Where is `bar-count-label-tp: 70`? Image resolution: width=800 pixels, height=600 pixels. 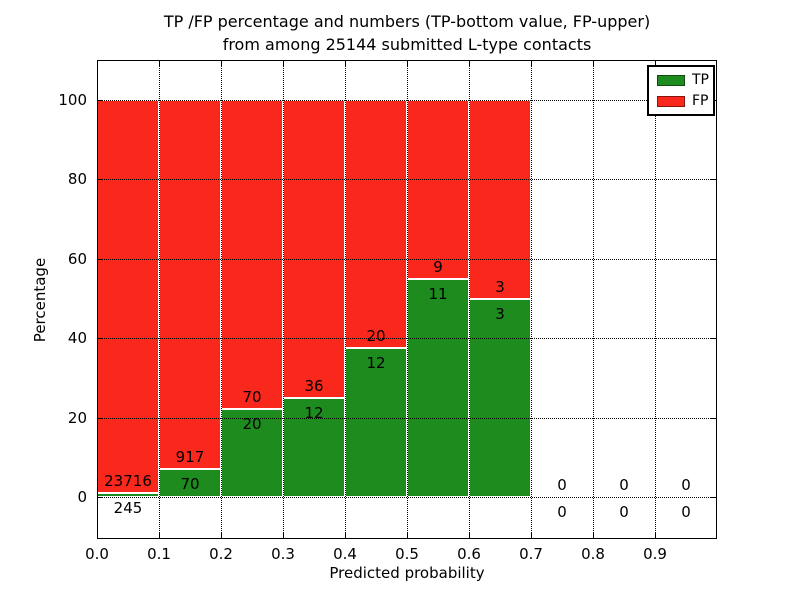
bar-count-label-tp: 70 is located at coordinates (190, 483).